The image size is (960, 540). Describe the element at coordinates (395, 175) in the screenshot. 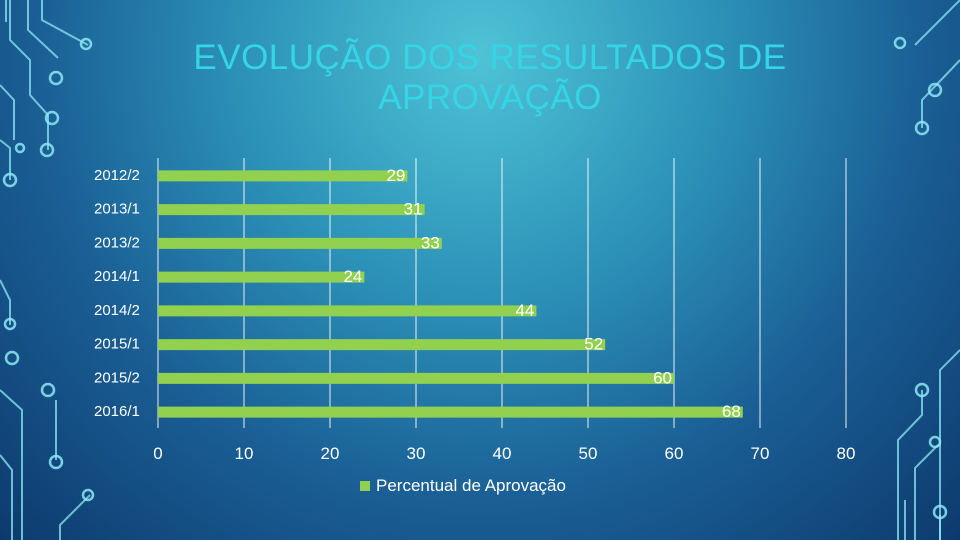

I see `data-label: 29` at that location.